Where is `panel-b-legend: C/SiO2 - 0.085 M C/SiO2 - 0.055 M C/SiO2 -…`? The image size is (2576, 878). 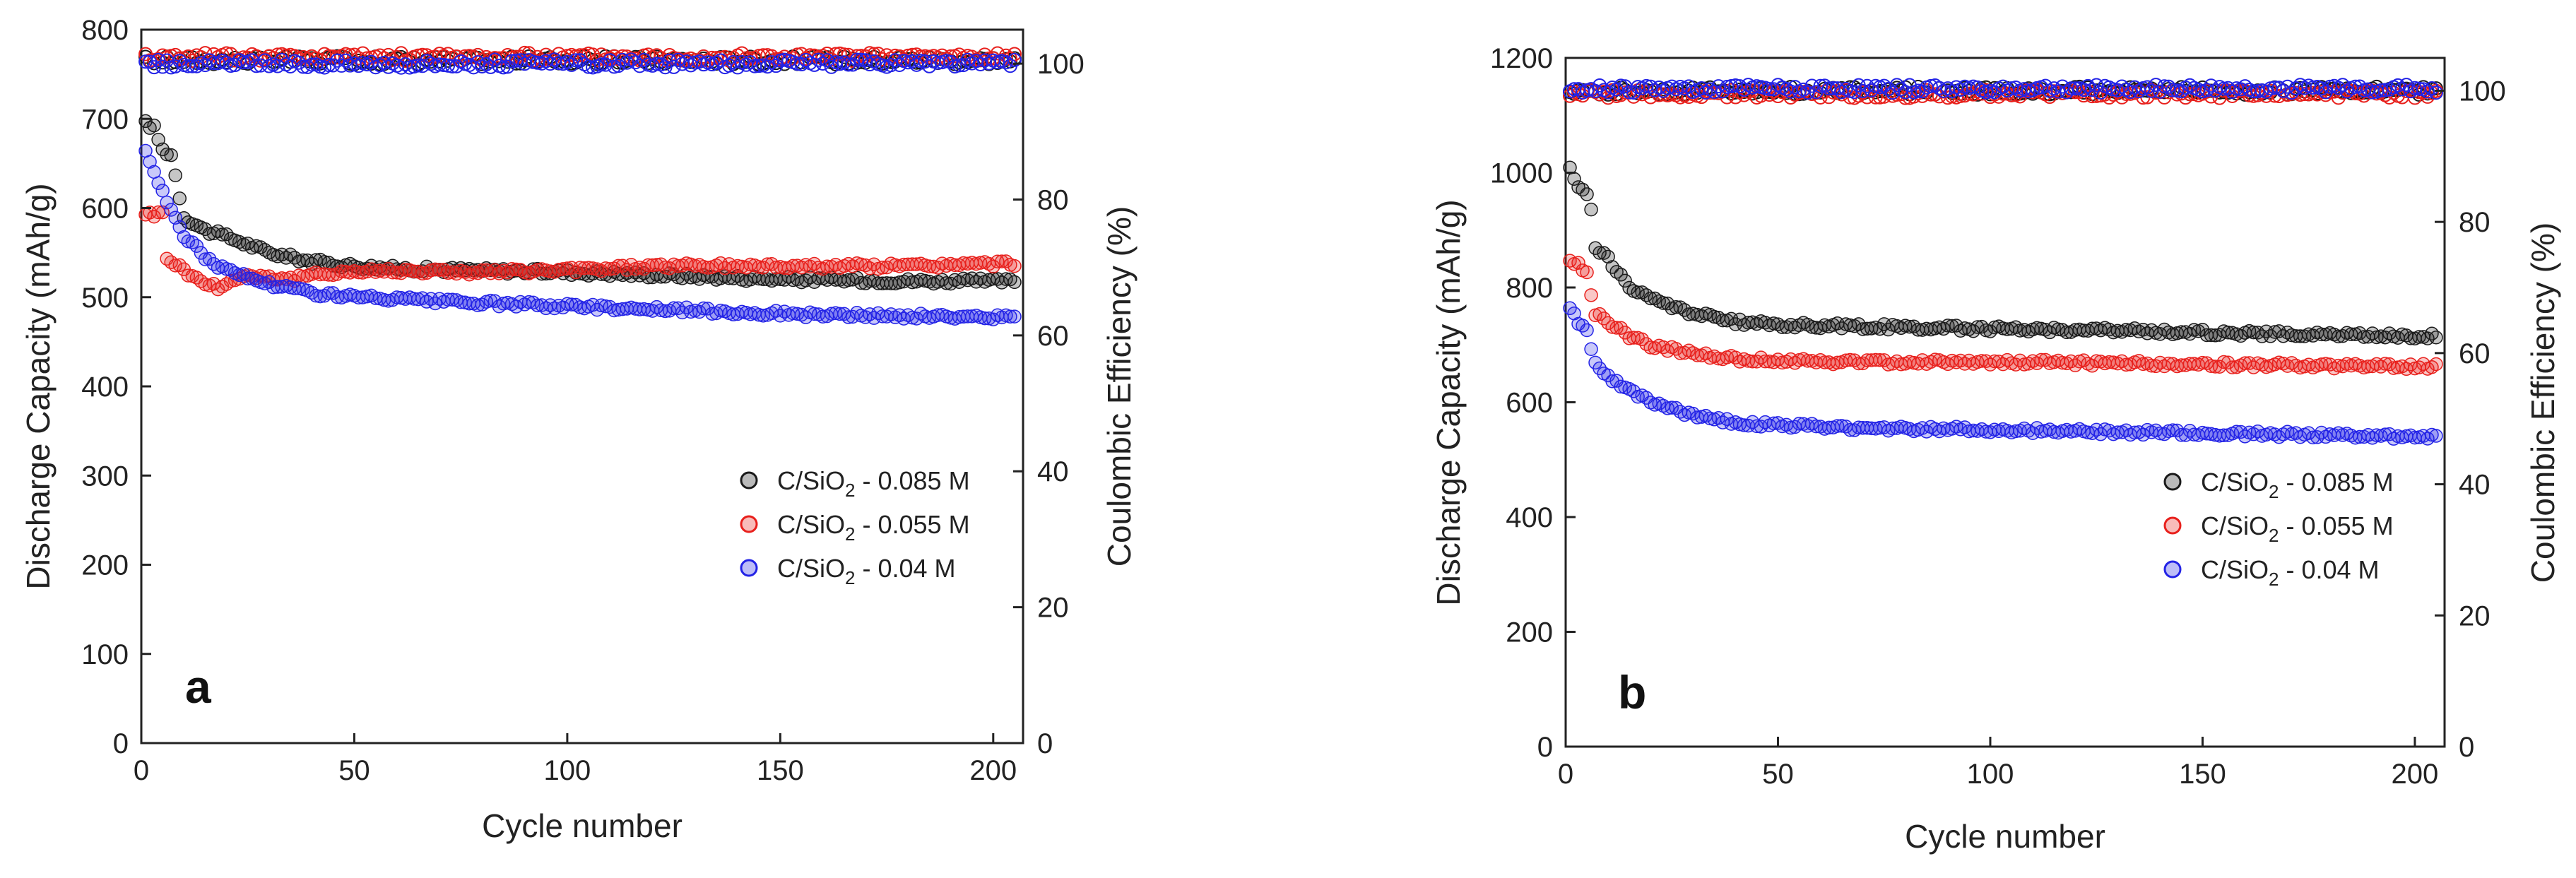 panel-b-legend: C/SiO2 - 0.085 M C/SiO2 - 0.055 M C/SiO2 -… is located at coordinates (2278, 529).